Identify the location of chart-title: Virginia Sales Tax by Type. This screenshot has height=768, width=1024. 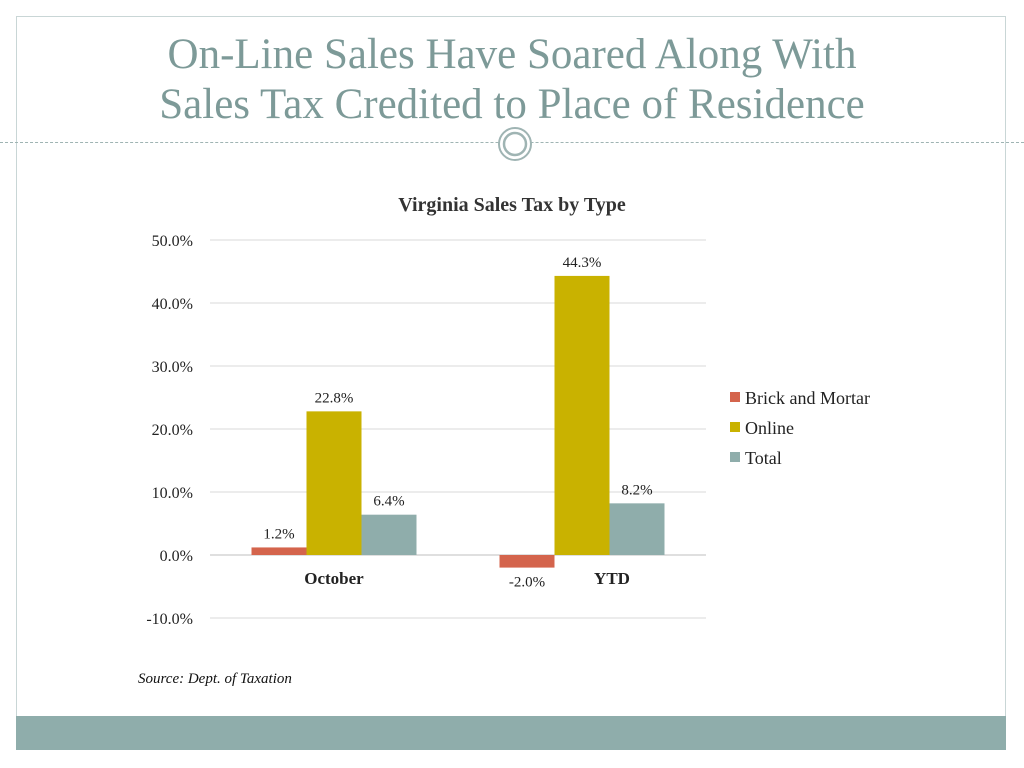
(512, 205).